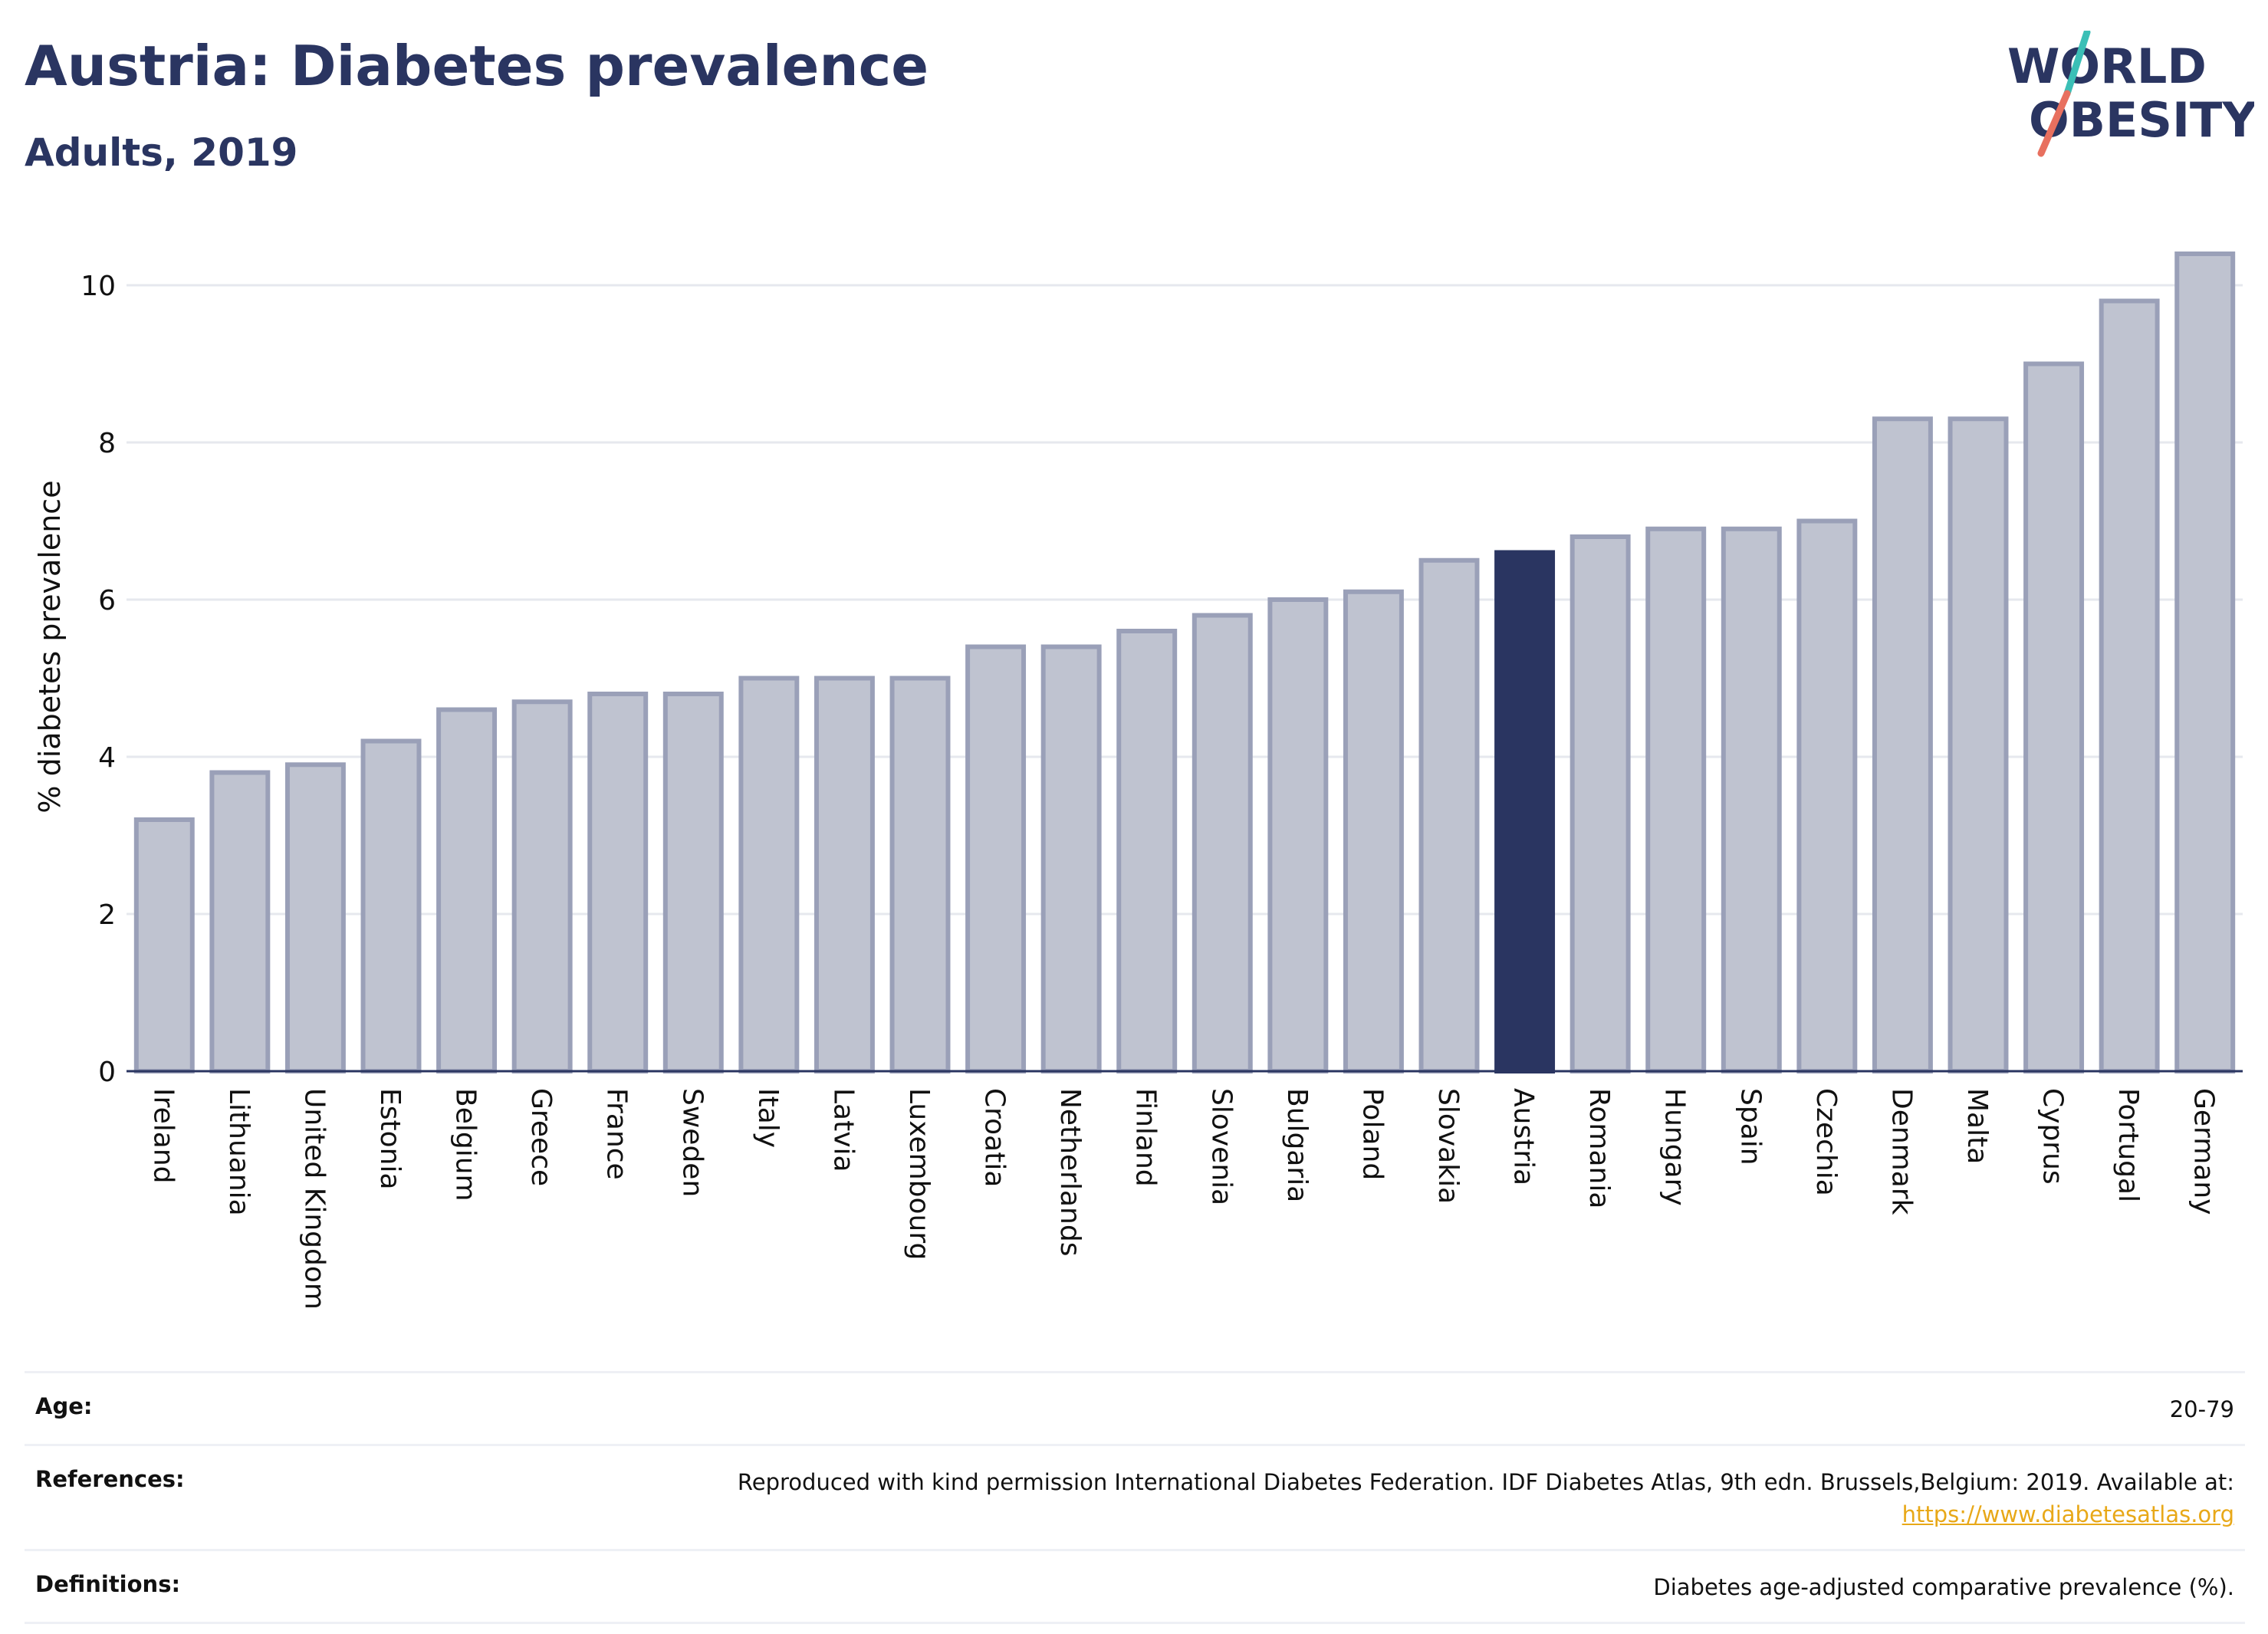  I want to click on x-tick-label: Malta, so click(1977, 1126).